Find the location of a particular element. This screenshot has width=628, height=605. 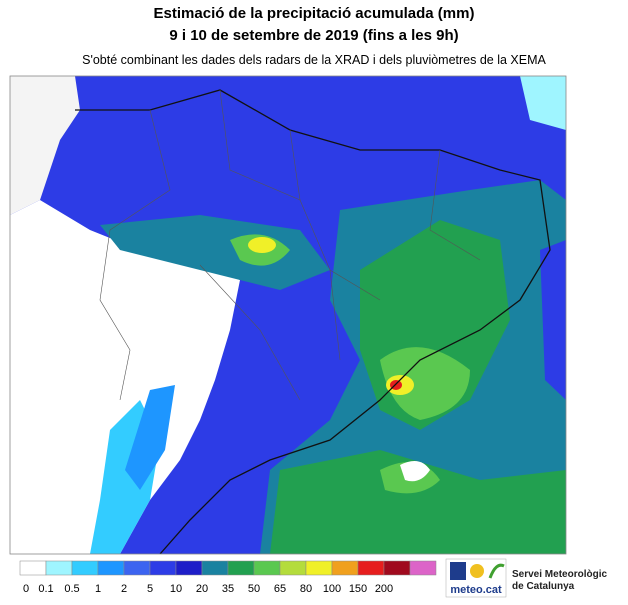

legend-label: 80 is located at coordinates (306, 589).